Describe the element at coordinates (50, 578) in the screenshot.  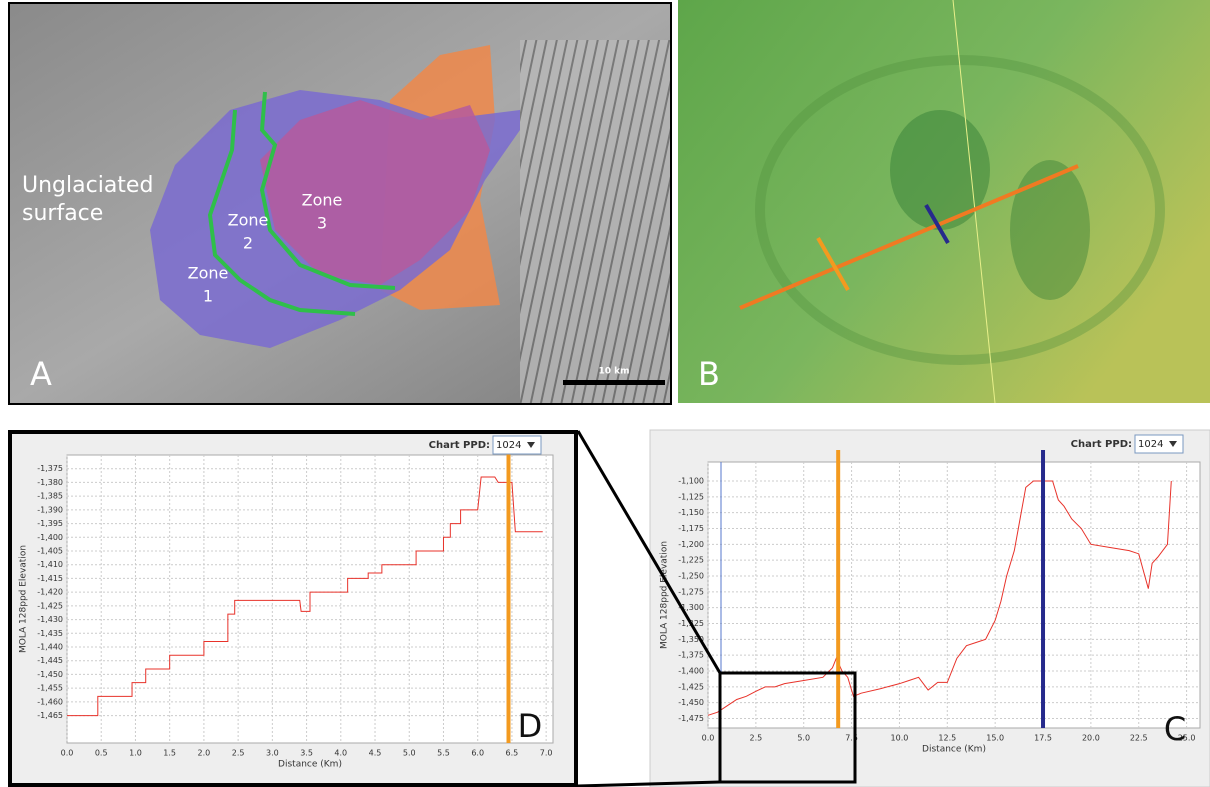
I see `y-tick-label: -1,415` at that location.